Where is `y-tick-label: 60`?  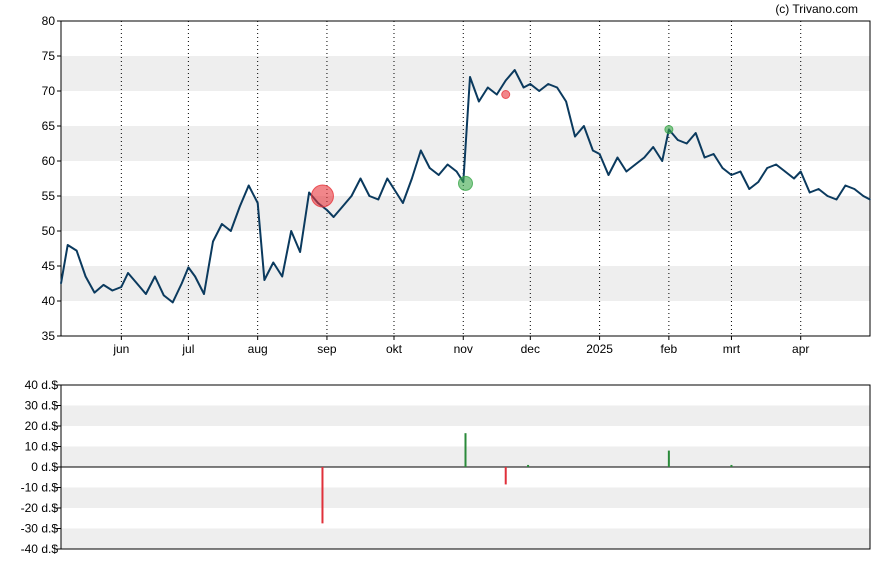
y-tick-label: 60 is located at coordinates (49, 161).